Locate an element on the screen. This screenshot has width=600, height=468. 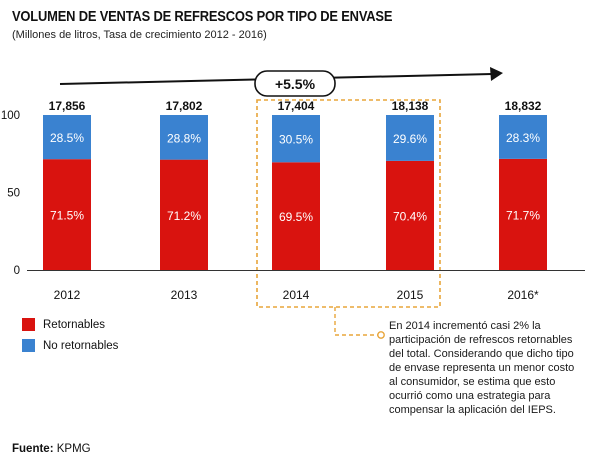
data-label-retornables: 71.5% is located at coordinates (67, 216).